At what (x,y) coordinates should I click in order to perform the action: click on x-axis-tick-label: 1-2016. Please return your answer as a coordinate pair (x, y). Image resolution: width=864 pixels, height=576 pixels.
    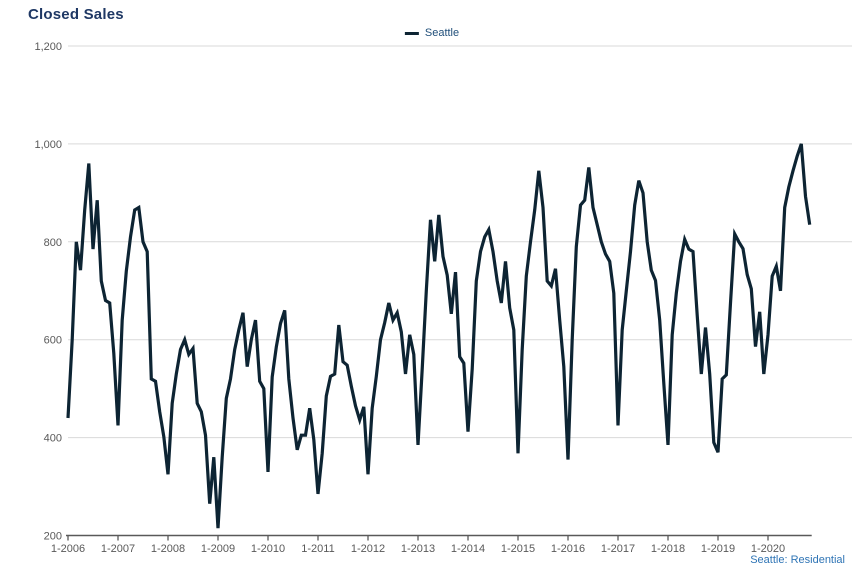
    Looking at the image, I should click on (568, 549).